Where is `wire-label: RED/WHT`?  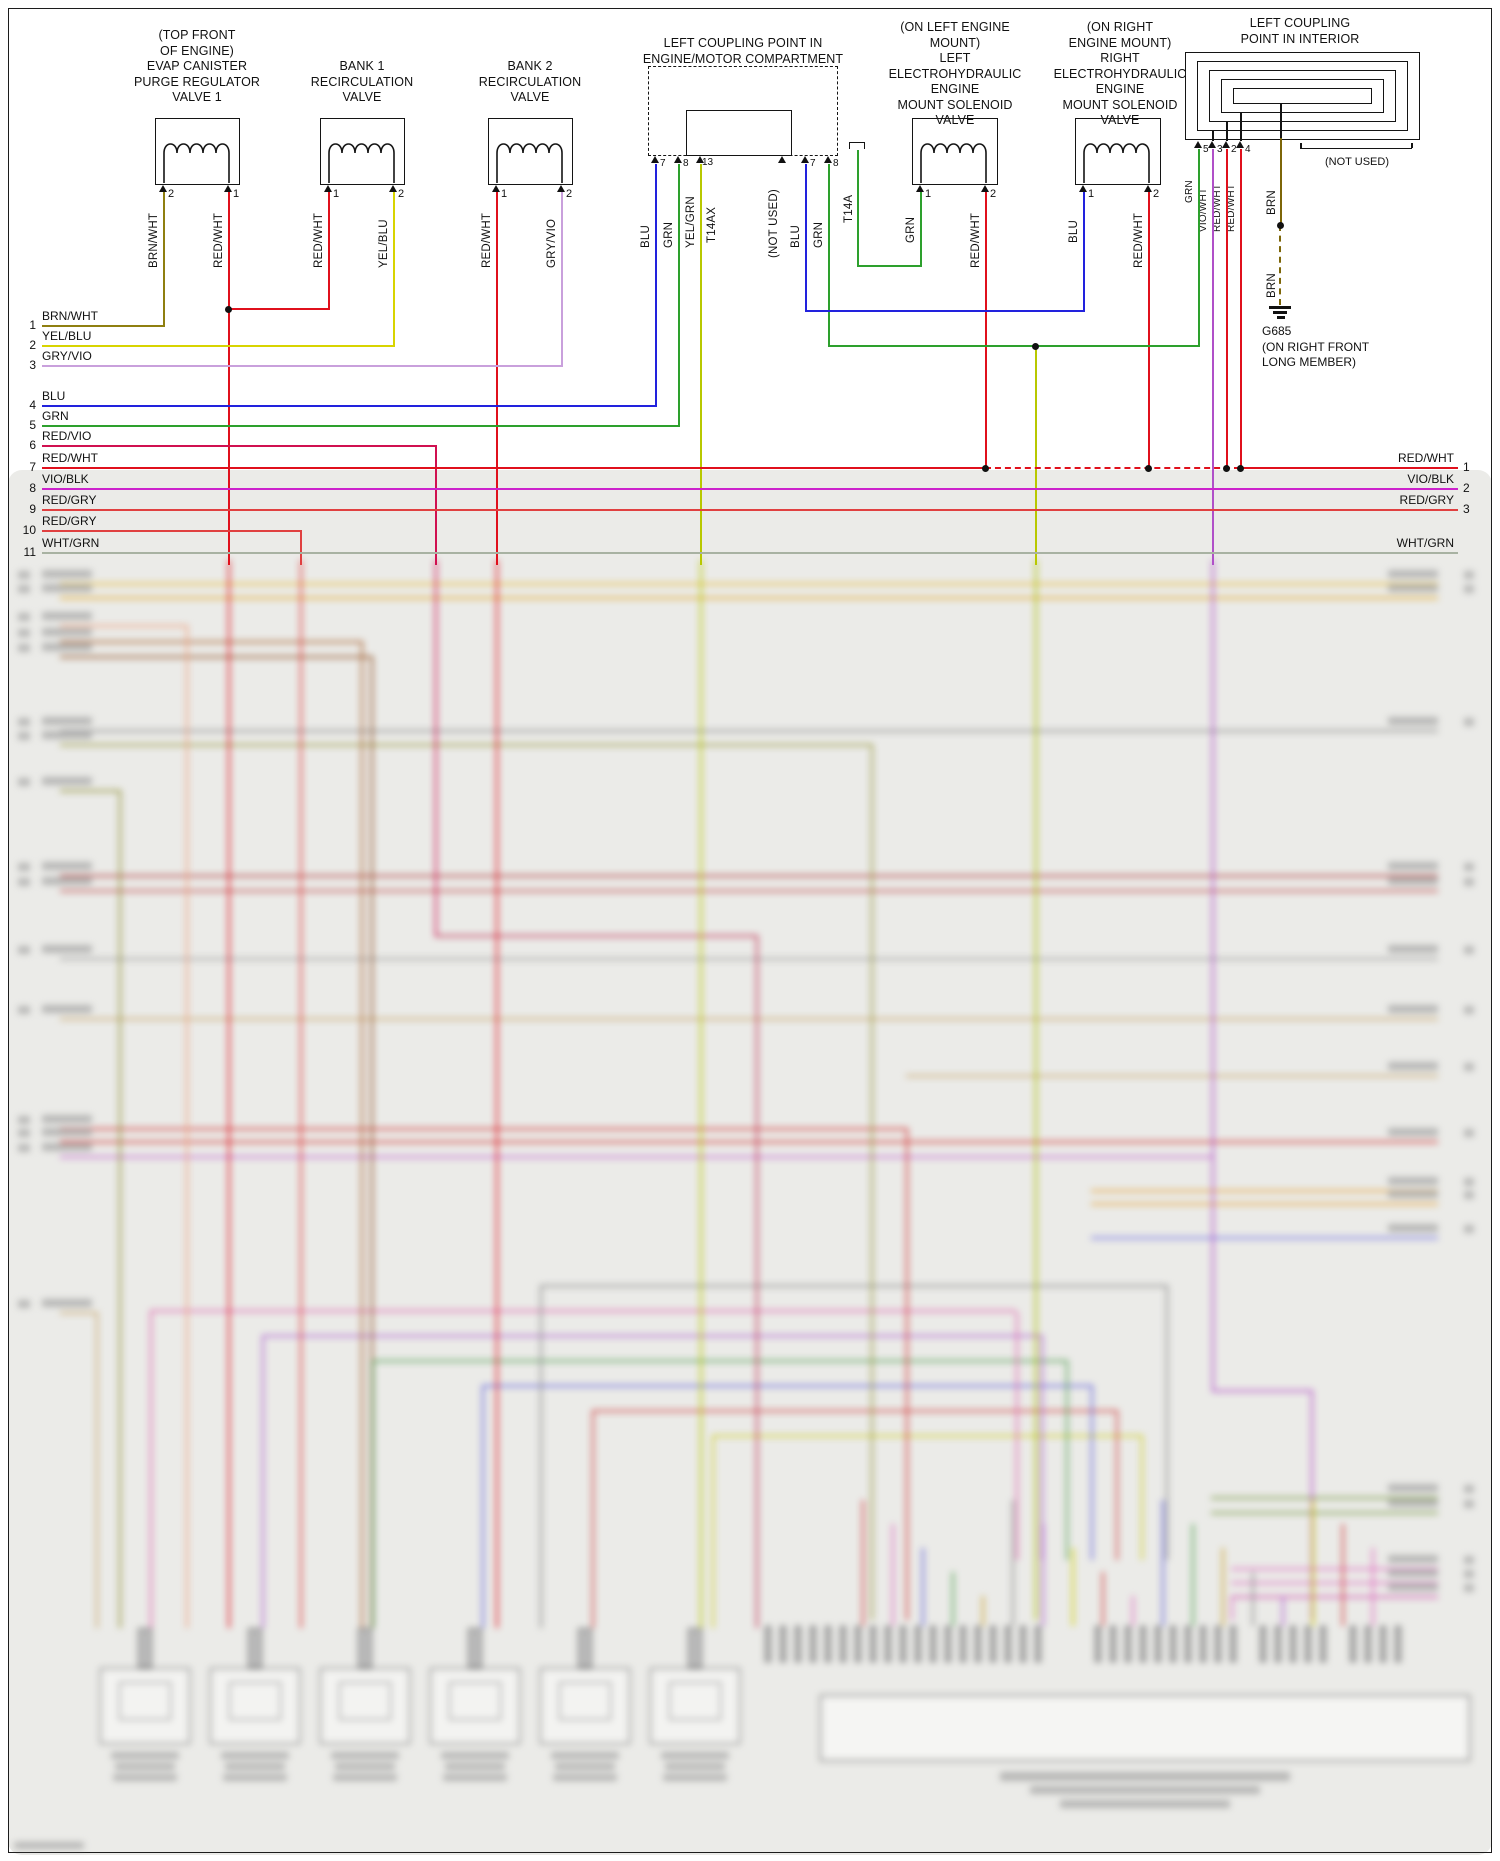
wire-label: RED/WHT is located at coordinates (219, 240).